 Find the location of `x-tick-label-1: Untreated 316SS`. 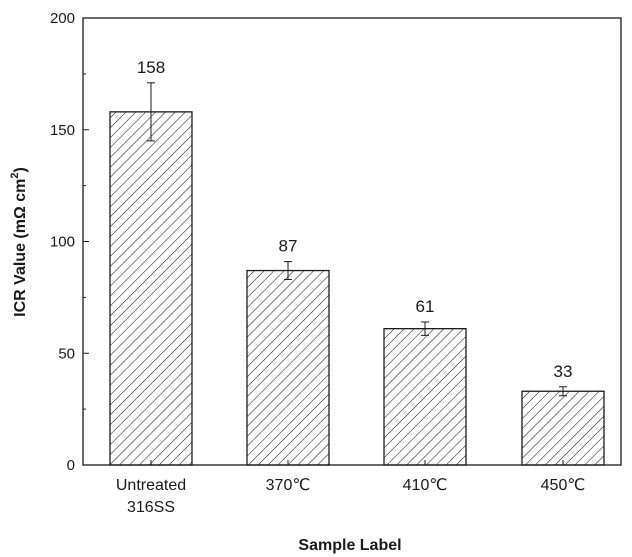

x-tick-label-1: Untreated 316SS is located at coordinates (151, 496).